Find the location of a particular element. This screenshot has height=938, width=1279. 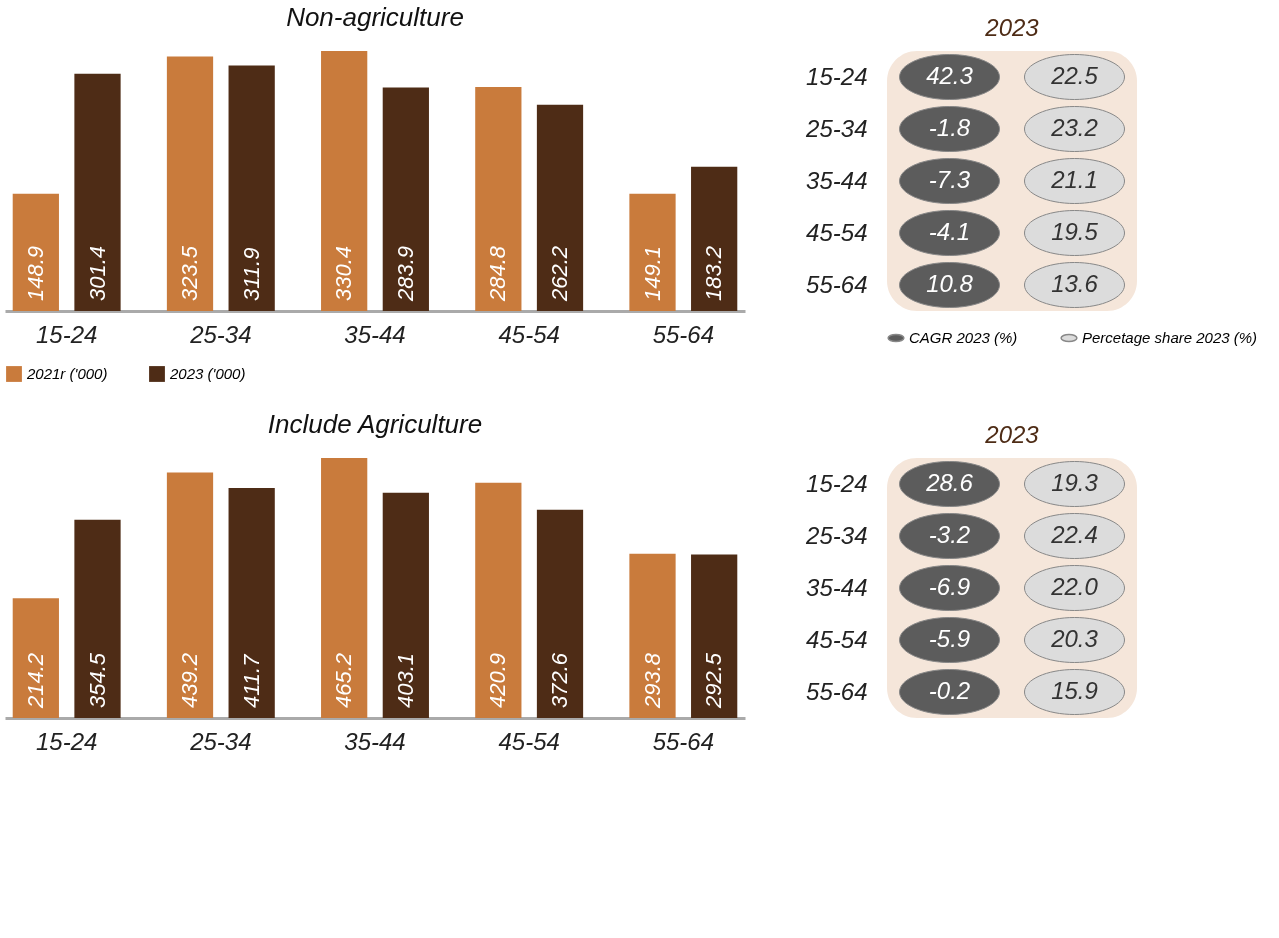

data-label: 22.4 is located at coordinates (1074, 534).